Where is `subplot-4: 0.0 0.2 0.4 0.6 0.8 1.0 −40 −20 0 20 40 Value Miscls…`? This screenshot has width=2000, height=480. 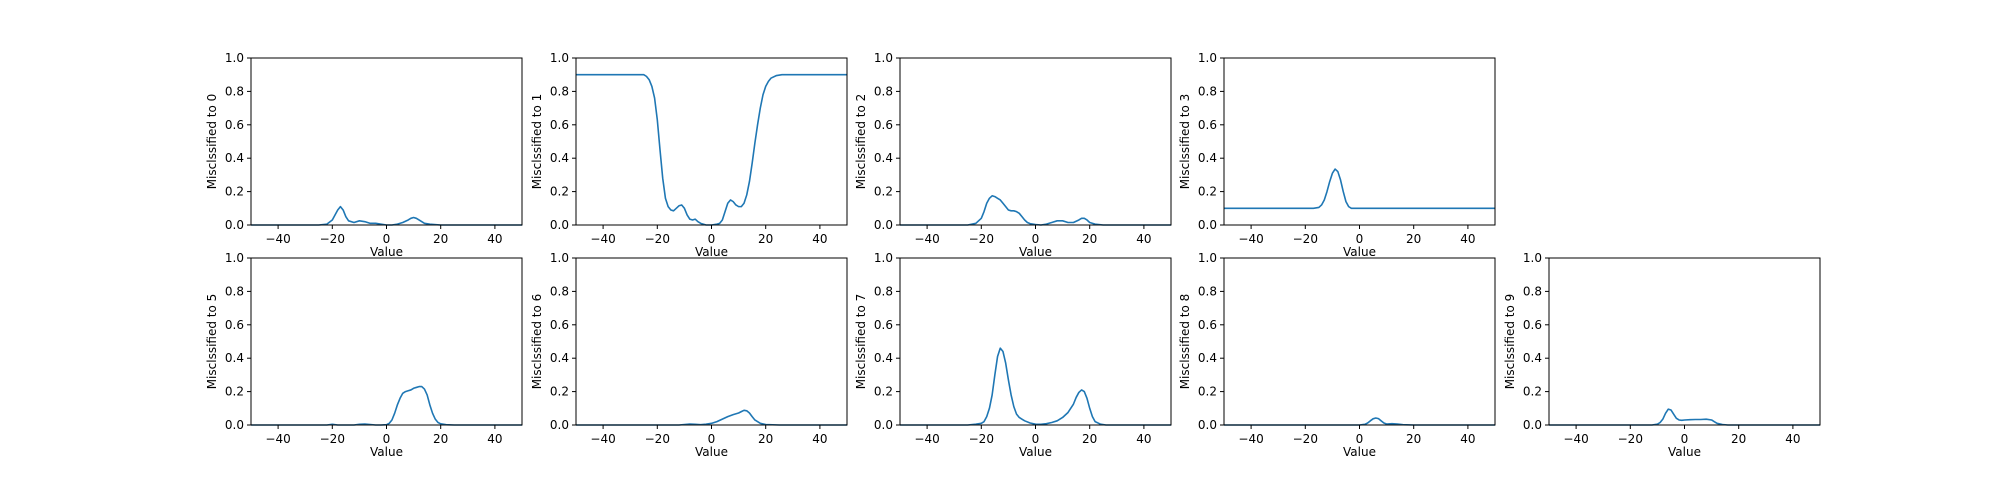
subplot-4: 0.0 0.2 0.4 0.6 0.8 1.0 −40 −20 0 20 40 Value Miscls… is located at coordinates (364, 355).